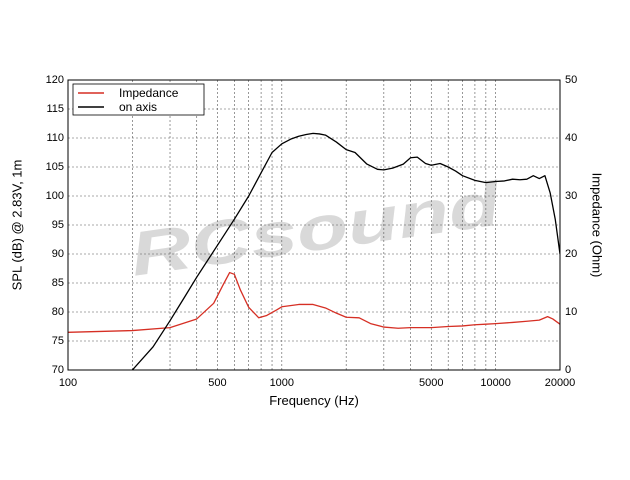 The image size is (630, 480). Describe the element at coordinates (17, 225) in the screenshot. I see `y-axis-title: SPL (dB) @ 2.83V, 1m` at that location.